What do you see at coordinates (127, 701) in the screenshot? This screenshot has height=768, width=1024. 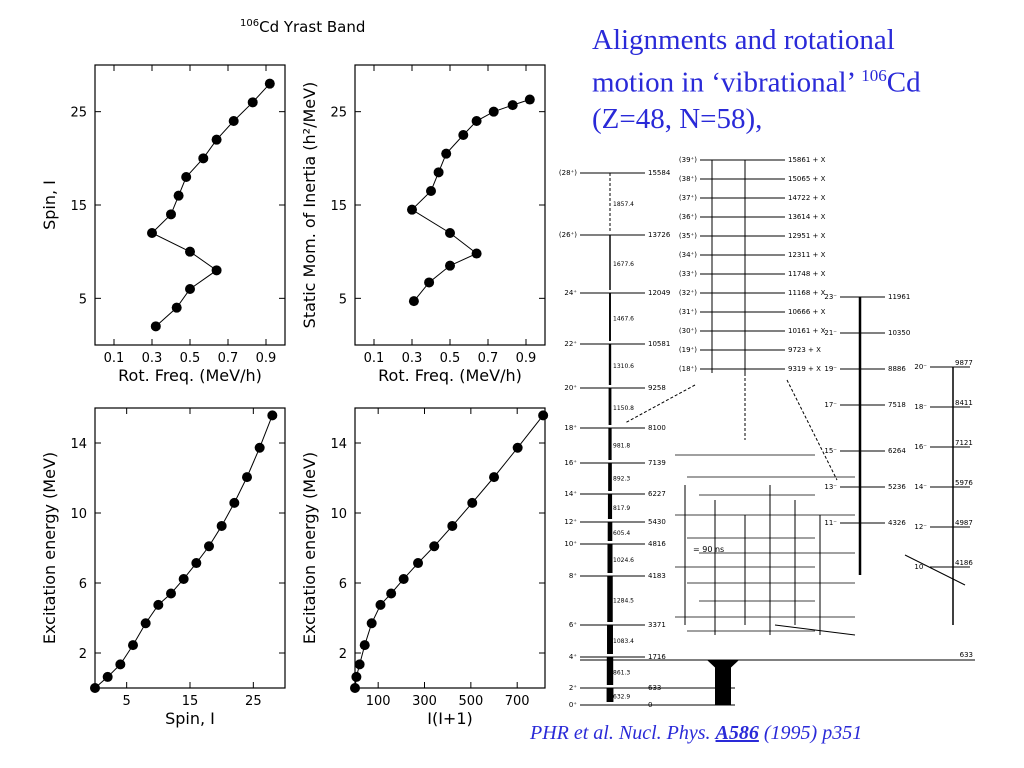 I see `x-tick-label: 5` at bounding box center [127, 701].